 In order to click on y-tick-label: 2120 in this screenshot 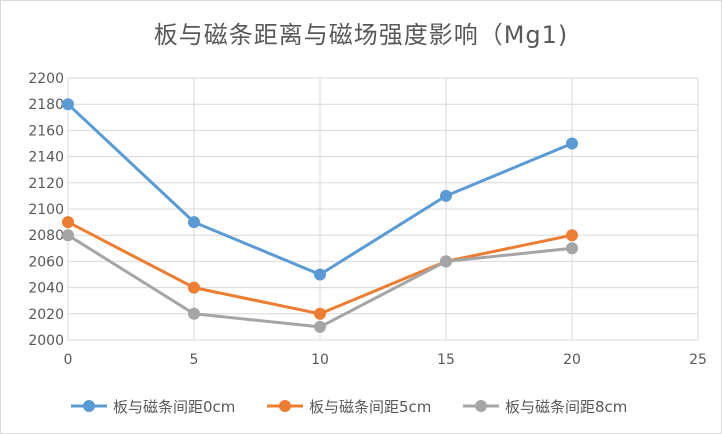, I will do `click(46, 184)`.